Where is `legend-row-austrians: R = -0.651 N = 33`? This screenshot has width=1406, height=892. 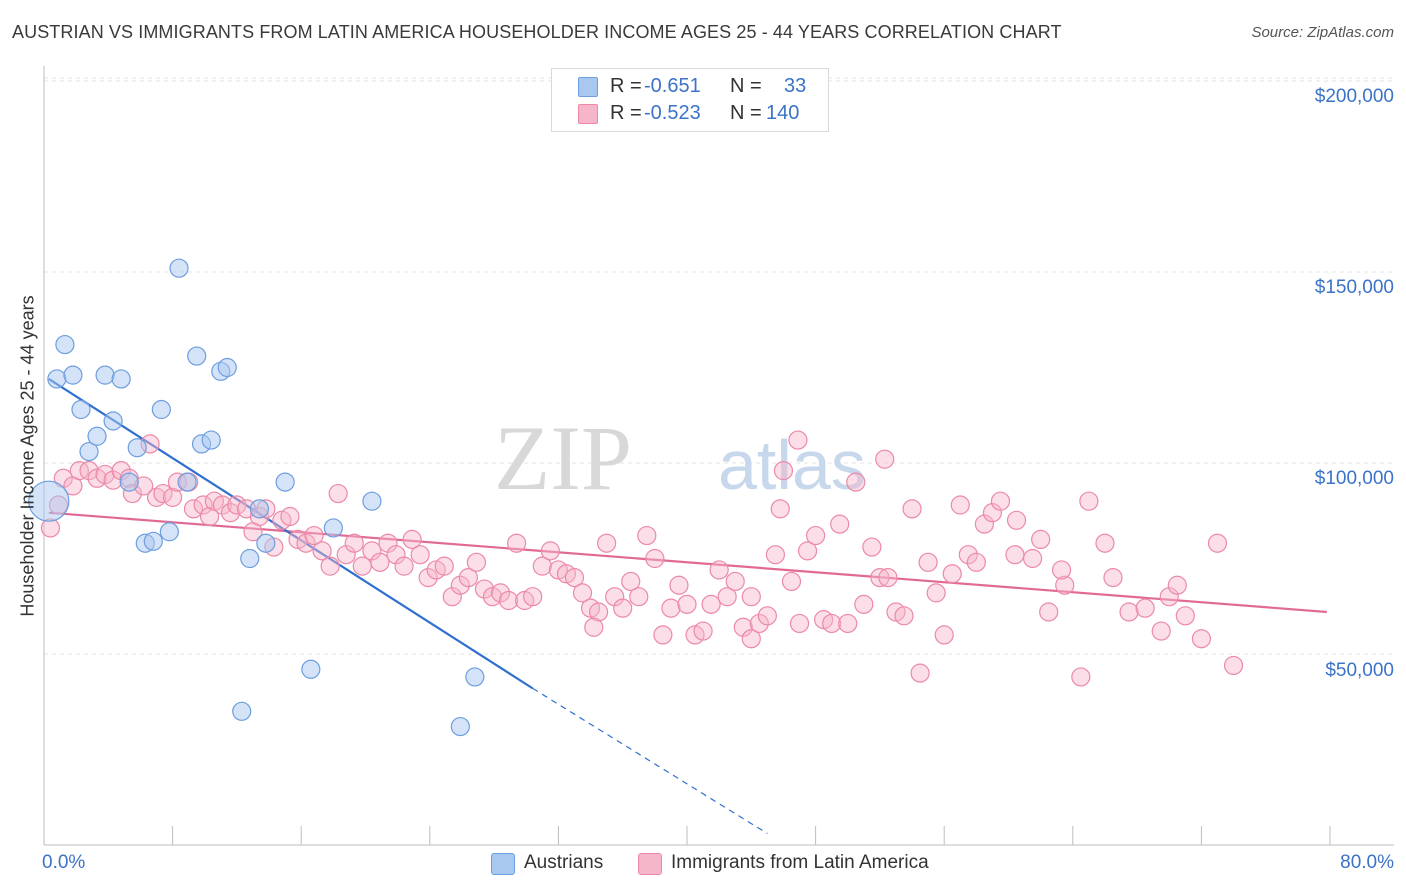
legend-row-austrians: R = -0.651 N = 33 is located at coordinates (690, 87).